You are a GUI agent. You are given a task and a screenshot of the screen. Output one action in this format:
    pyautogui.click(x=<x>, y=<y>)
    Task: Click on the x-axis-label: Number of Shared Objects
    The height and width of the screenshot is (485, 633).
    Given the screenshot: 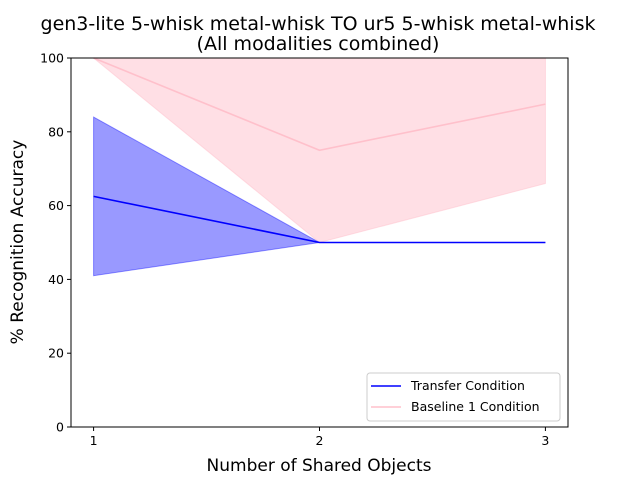 What is the action you would take?
    pyautogui.click(x=319, y=466)
    